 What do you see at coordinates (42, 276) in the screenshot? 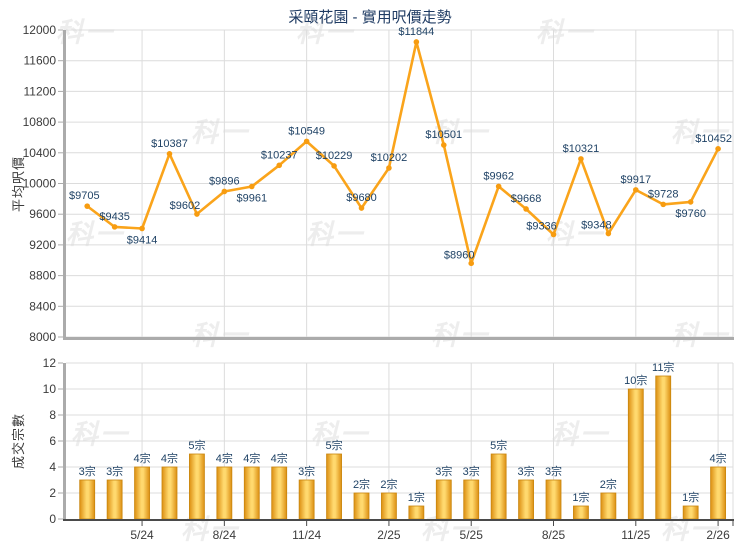
I see `y-tick-label: 8800` at bounding box center [42, 276].